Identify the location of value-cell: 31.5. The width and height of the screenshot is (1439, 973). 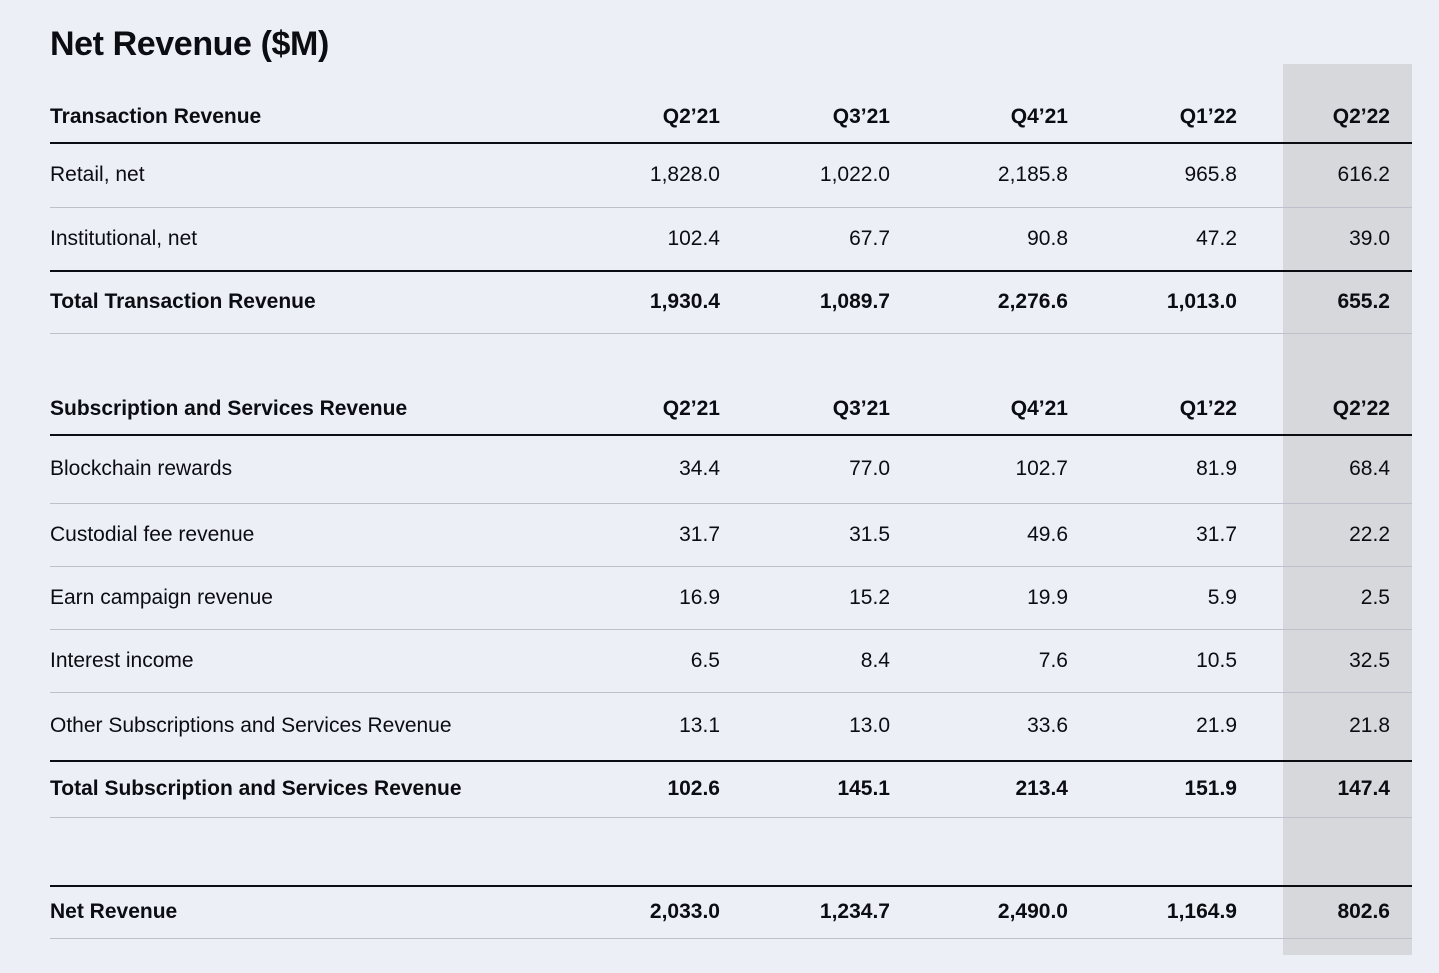
(805, 535).